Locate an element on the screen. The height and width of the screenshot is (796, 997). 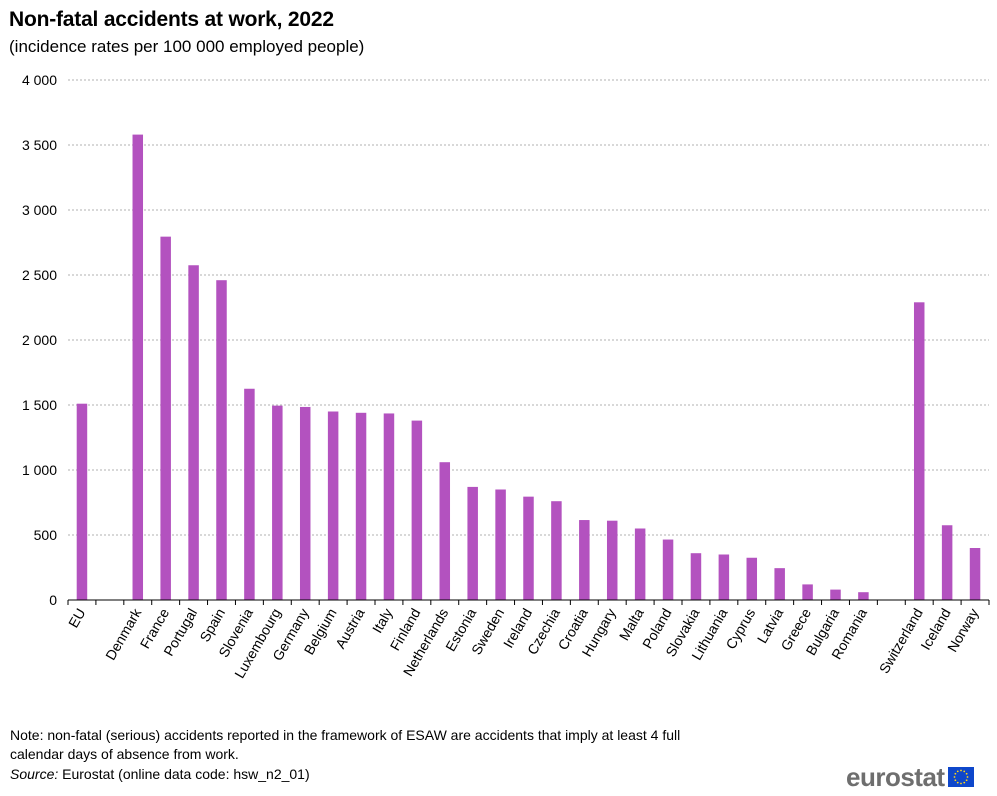
eurostat-logo: eurostat is located at coordinates (910, 777).